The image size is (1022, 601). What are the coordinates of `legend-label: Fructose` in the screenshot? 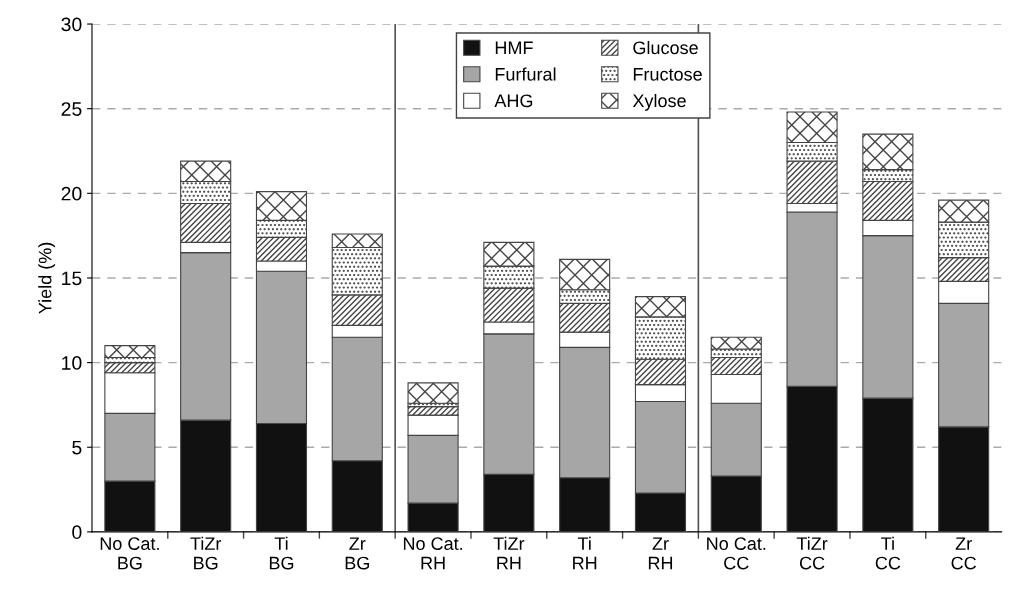 It's located at (667, 74).